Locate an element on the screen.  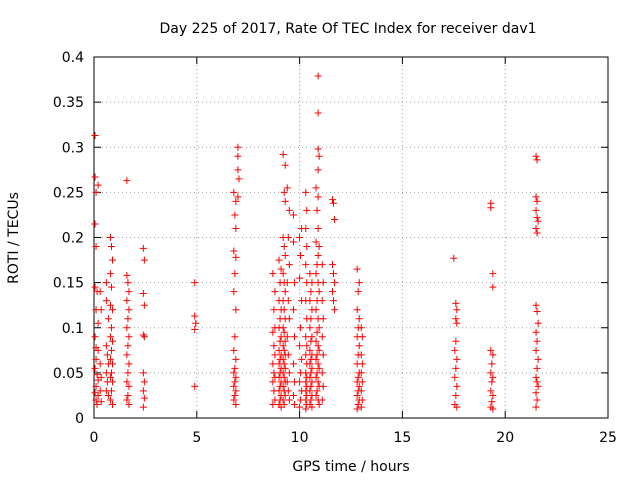
y-tick-label: 0.2 is located at coordinates (73, 239).